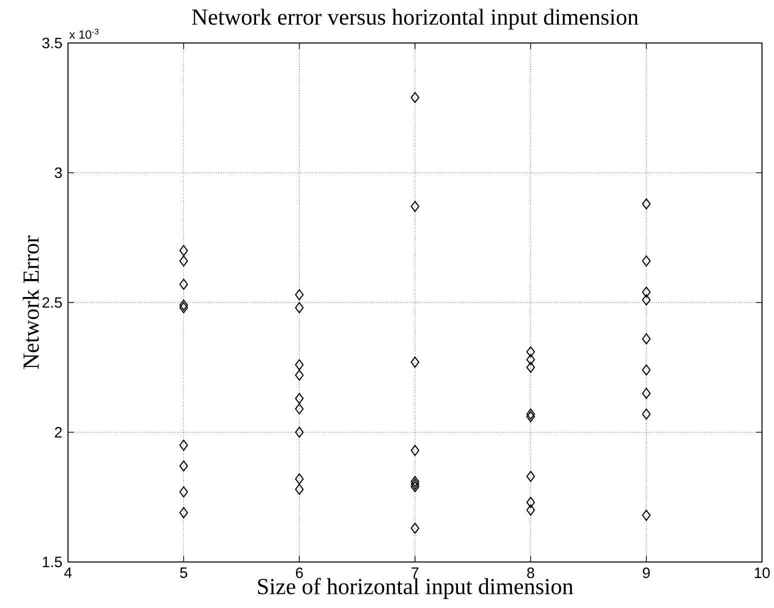 This screenshot has height=608, width=774. I want to click on y-tick-label: 2, so click(58, 432).